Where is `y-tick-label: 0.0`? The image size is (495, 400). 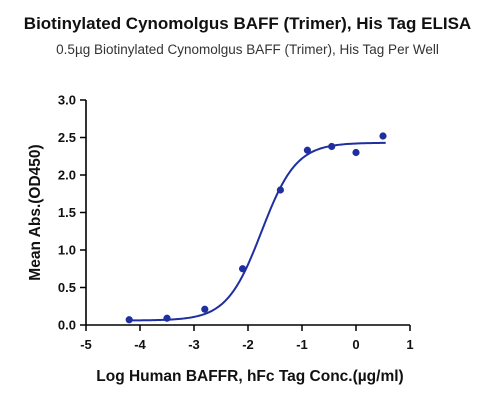
y-tick-label: 0.0 is located at coordinates (67, 325).